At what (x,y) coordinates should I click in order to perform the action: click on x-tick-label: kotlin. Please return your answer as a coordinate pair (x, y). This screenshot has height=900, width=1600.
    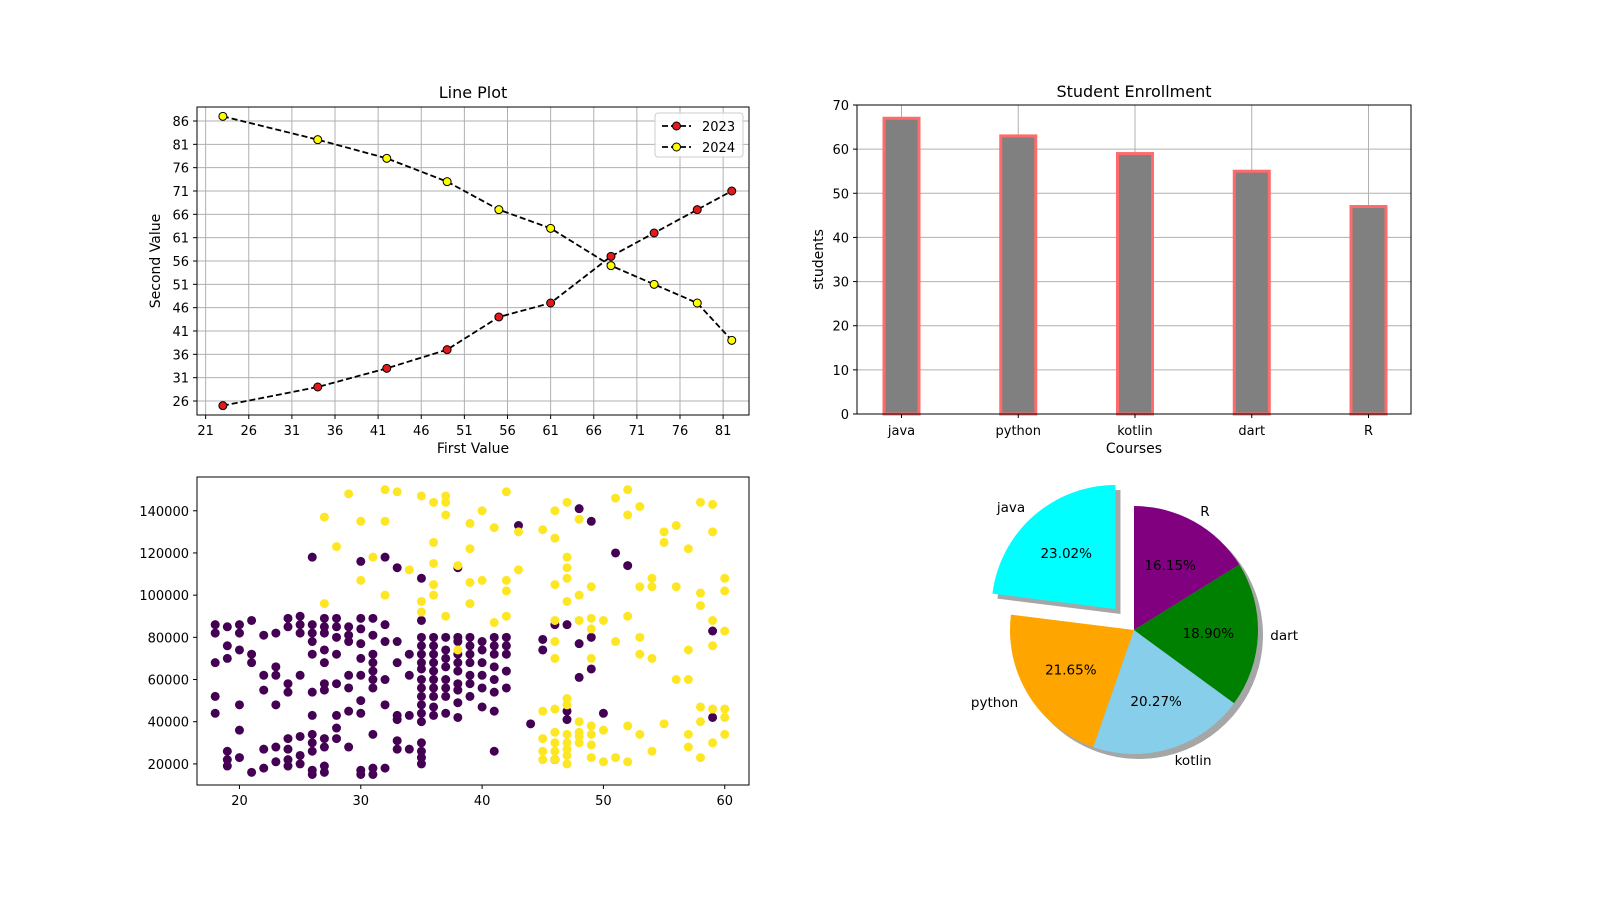
    Looking at the image, I should click on (1135, 431).